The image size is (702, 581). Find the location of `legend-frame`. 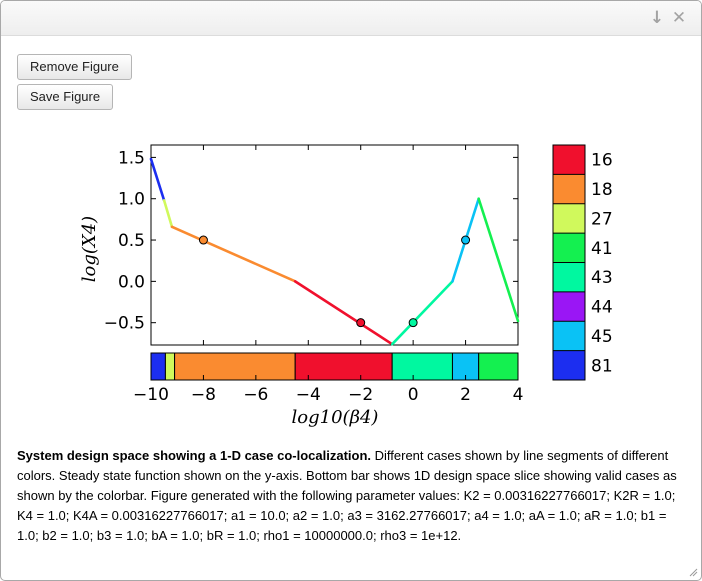

legend-frame is located at coordinates (569, 262).